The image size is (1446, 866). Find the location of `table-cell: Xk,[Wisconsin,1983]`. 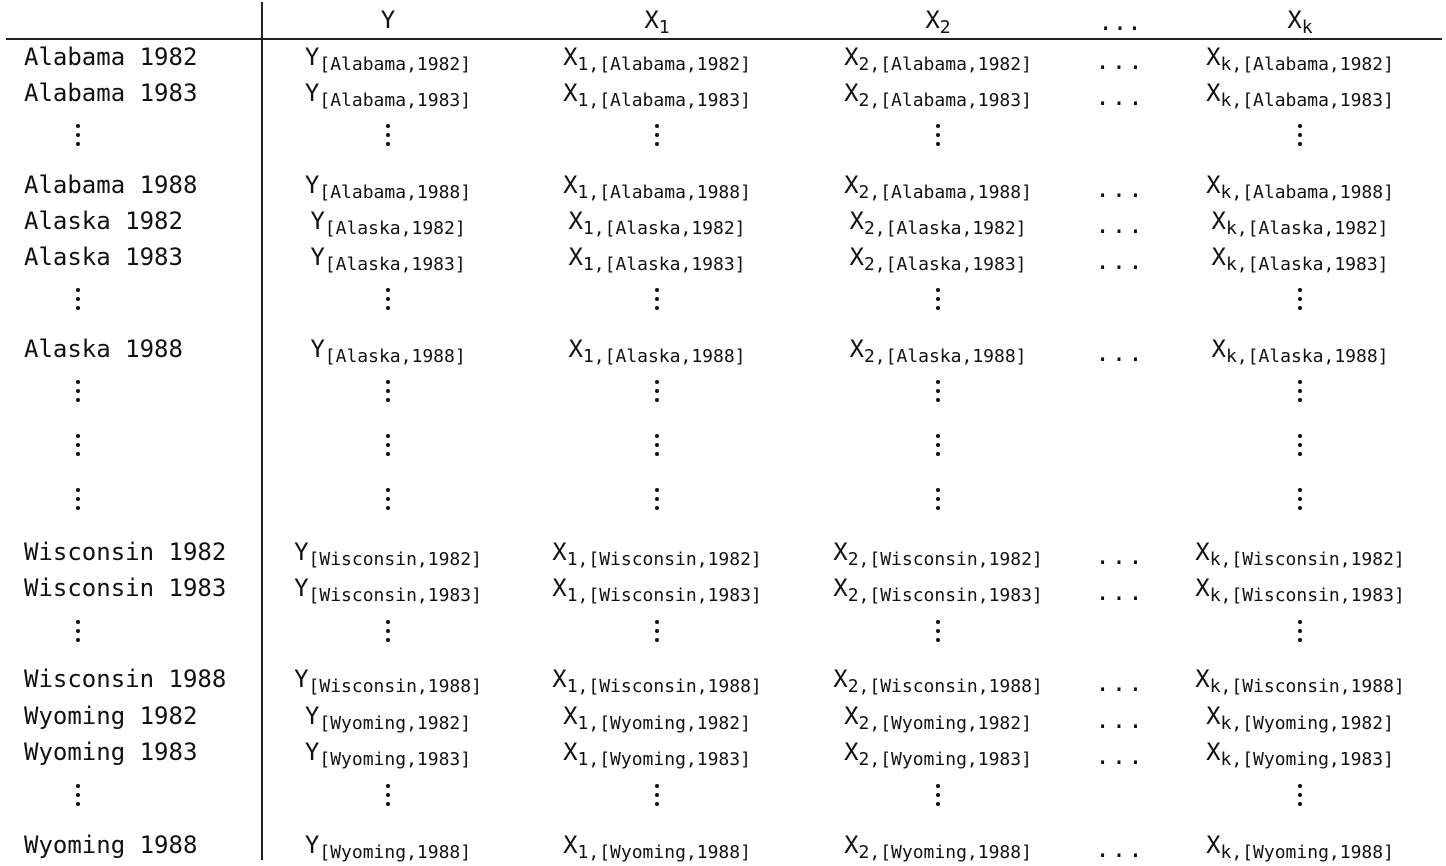

table-cell: Xk,[Wisconsin,1983] is located at coordinates (1300, 589).